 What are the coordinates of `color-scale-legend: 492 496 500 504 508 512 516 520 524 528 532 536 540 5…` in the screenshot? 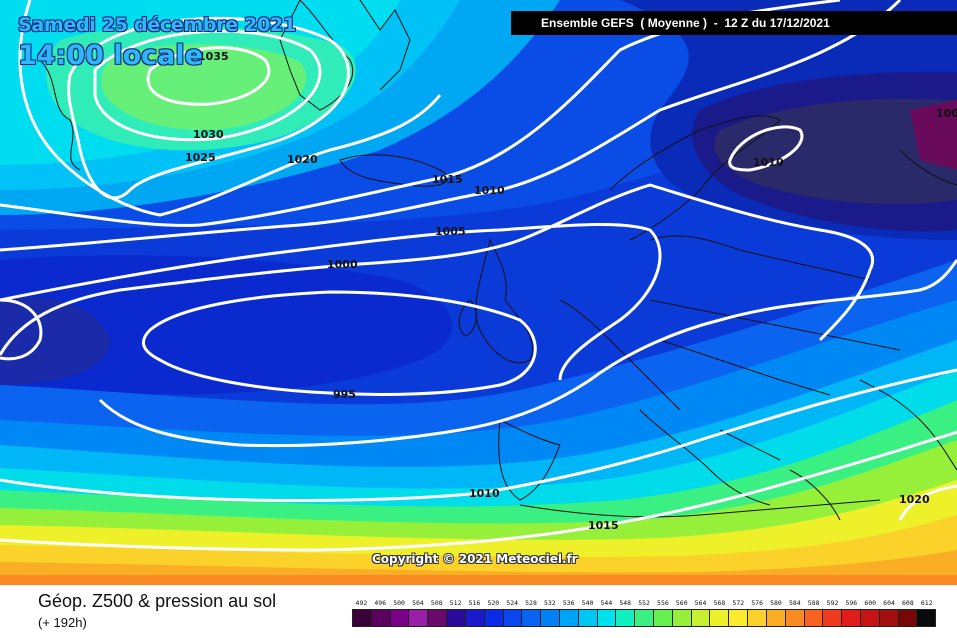 It's located at (644, 612).